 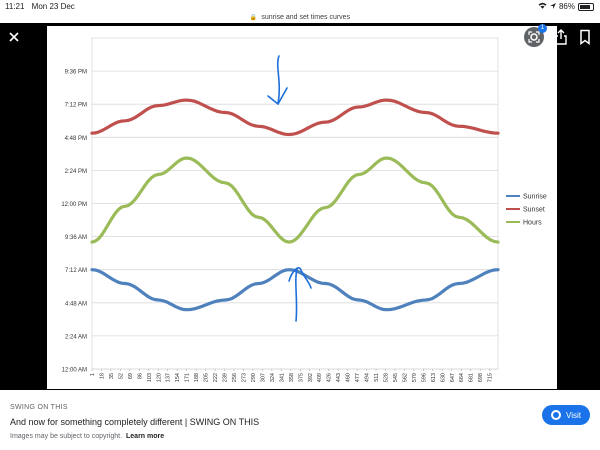 I want to click on x-tick-label: 715, so click(x=491, y=377).